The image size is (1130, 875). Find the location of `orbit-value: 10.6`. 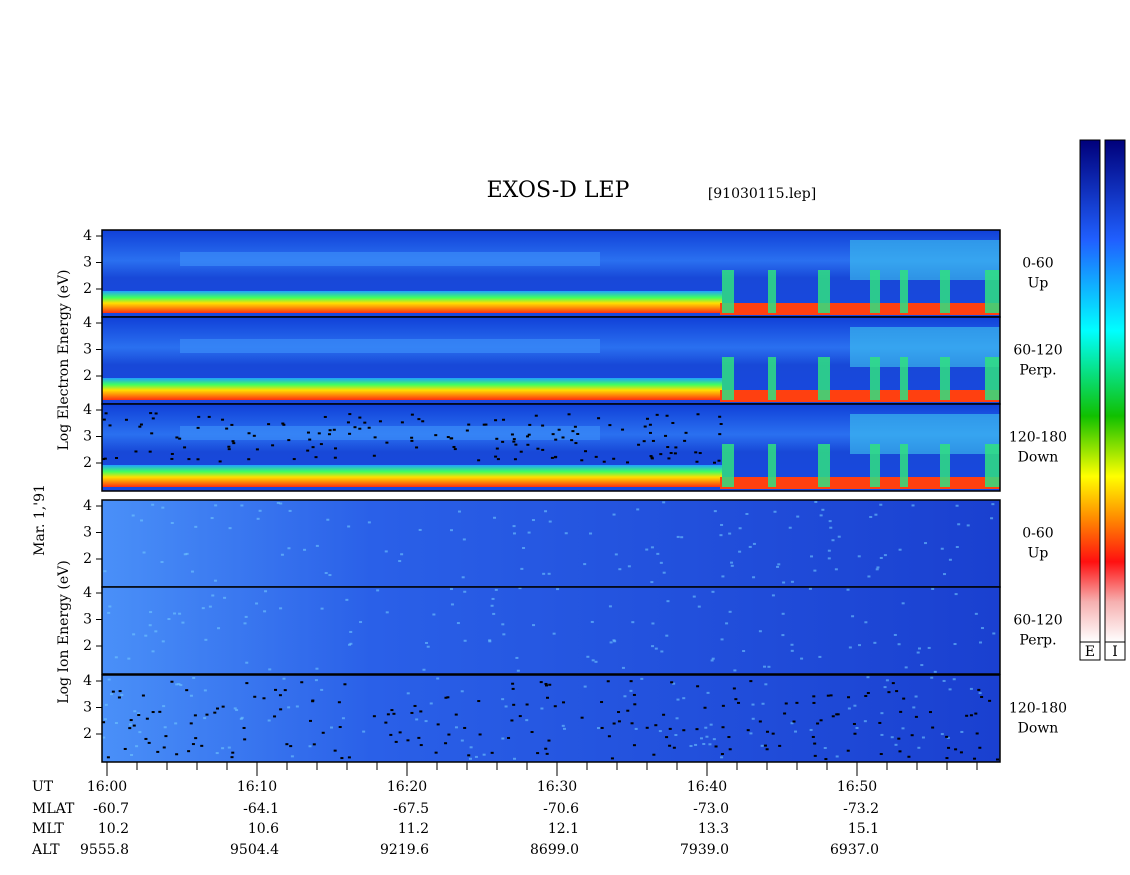

orbit-value: 10.6 is located at coordinates (263, 829).